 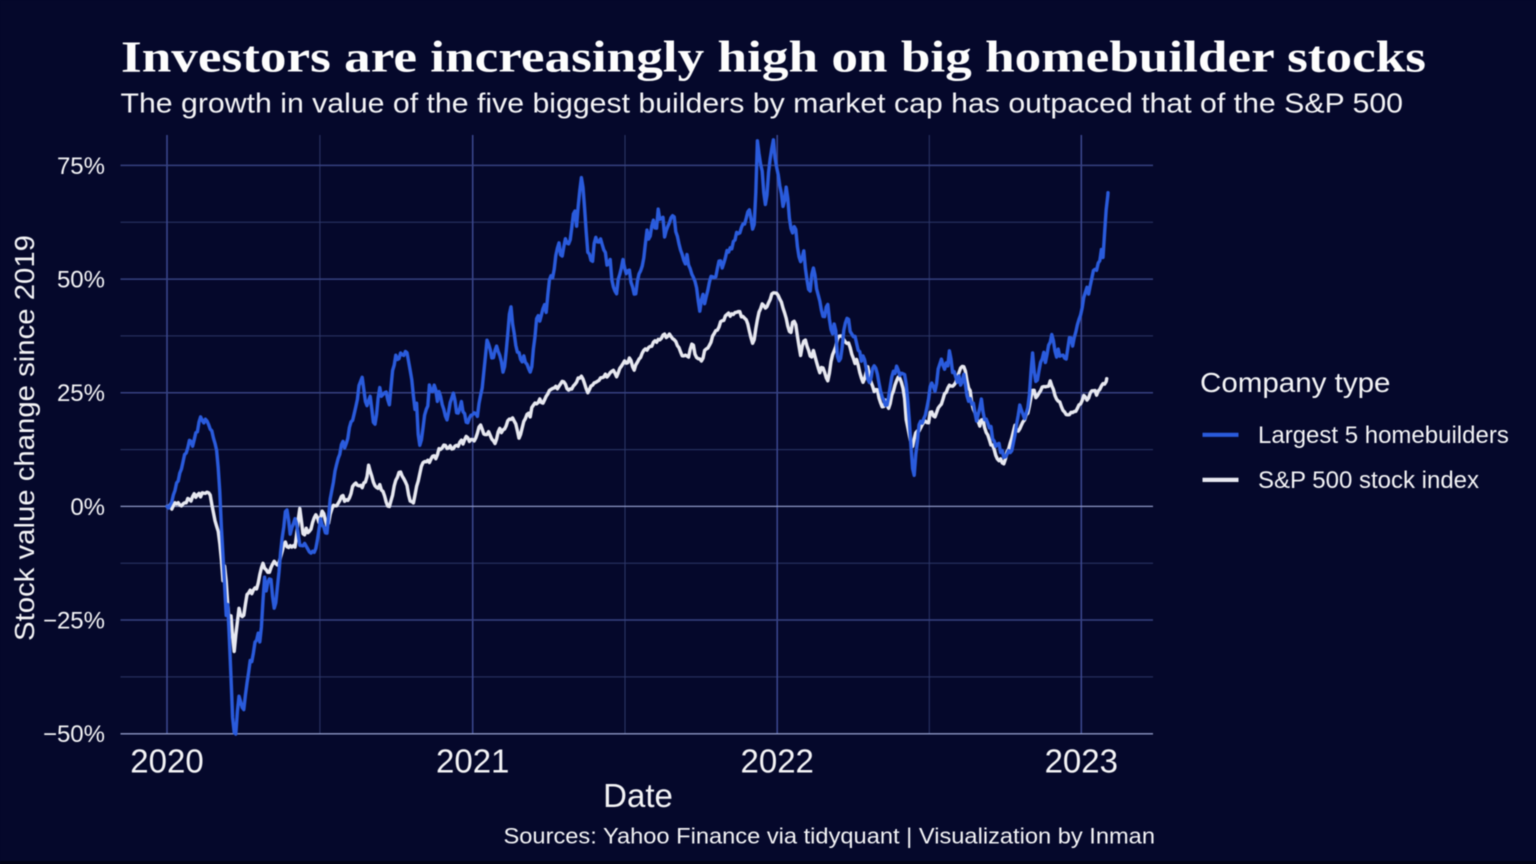 What do you see at coordinates (74, 621) in the screenshot?
I see `svg-text: −25%` at bounding box center [74, 621].